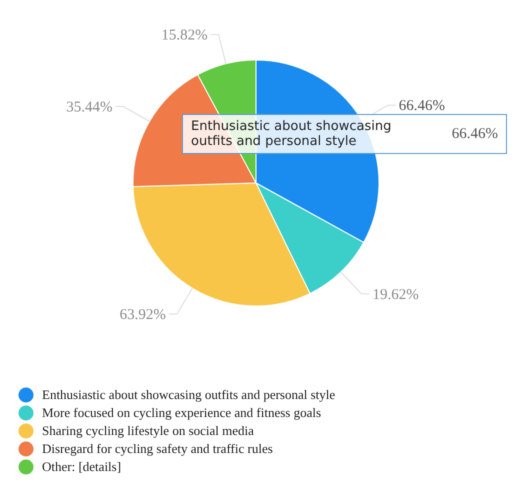  What do you see at coordinates (143, 314) in the screenshot?
I see `data-label: 63.92%` at bounding box center [143, 314].